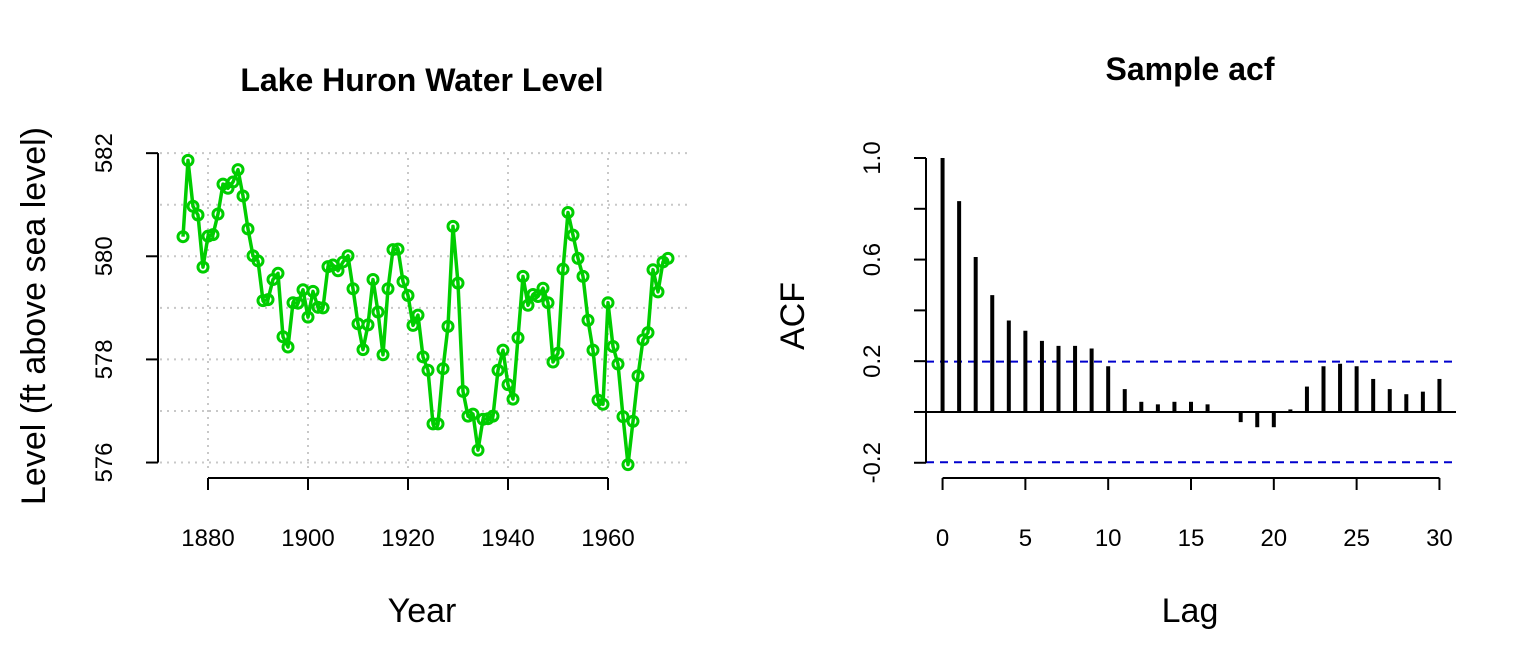 This screenshot has width=1536, height=672. I want to click on x-tick-label: 5, so click(1025, 538).